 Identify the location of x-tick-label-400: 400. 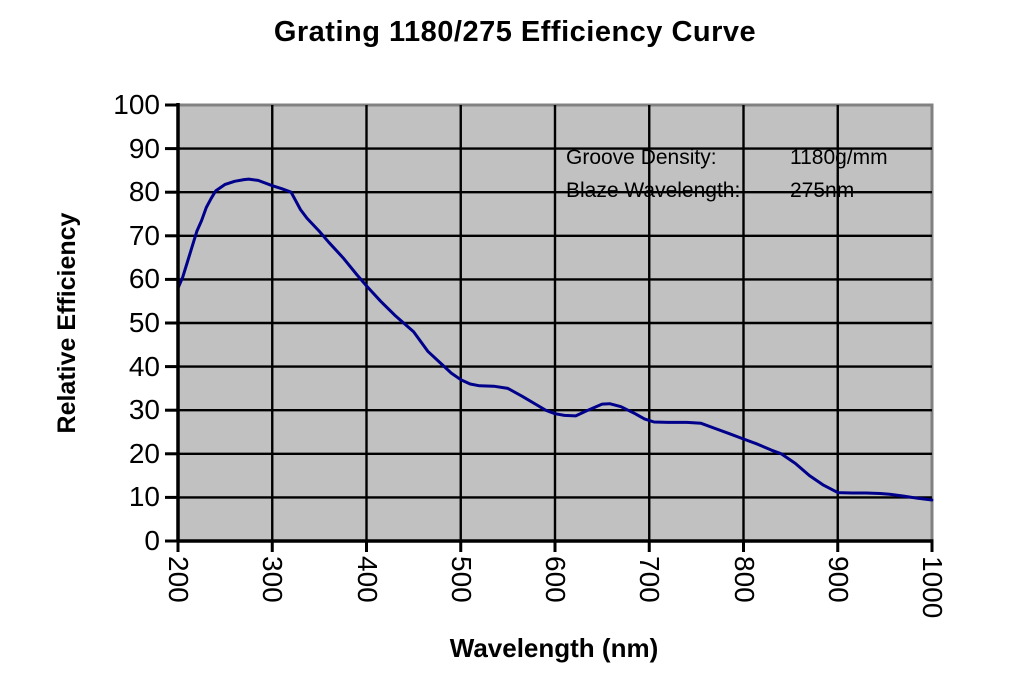
(367, 579).